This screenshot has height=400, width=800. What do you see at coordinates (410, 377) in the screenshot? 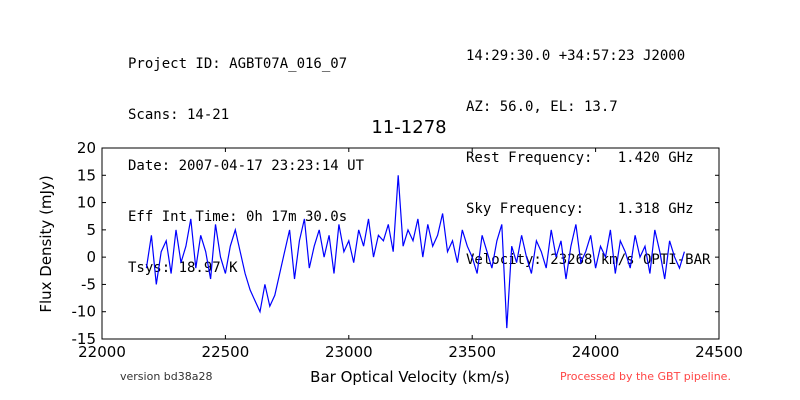
I see `x-axis-label: Bar Optical Velocity (km/s)` at bounding box center [410, 377].